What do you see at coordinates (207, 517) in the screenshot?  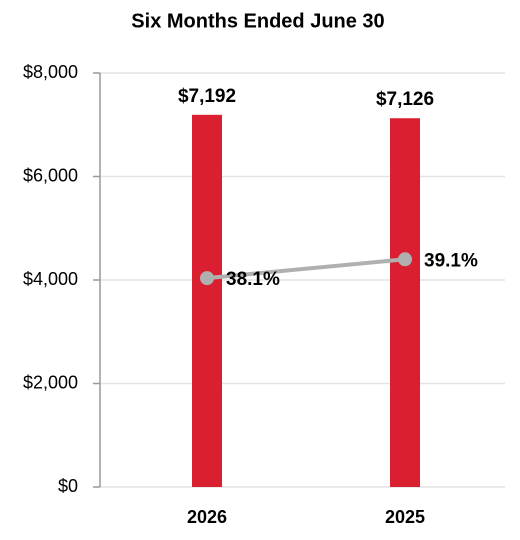 I see `x-tick-label: 2026` at bounding box center [207, 517].